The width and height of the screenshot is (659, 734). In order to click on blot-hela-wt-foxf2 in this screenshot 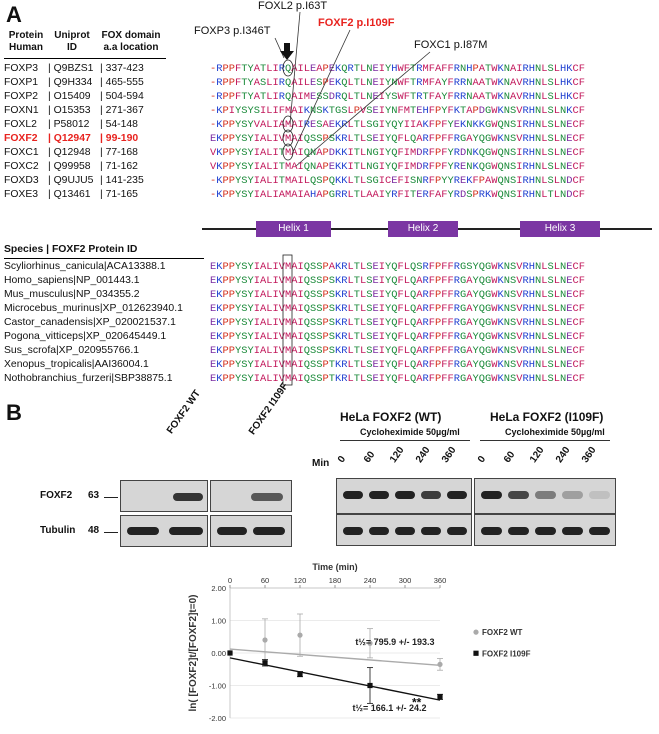, I will do `click(404, 496)`.